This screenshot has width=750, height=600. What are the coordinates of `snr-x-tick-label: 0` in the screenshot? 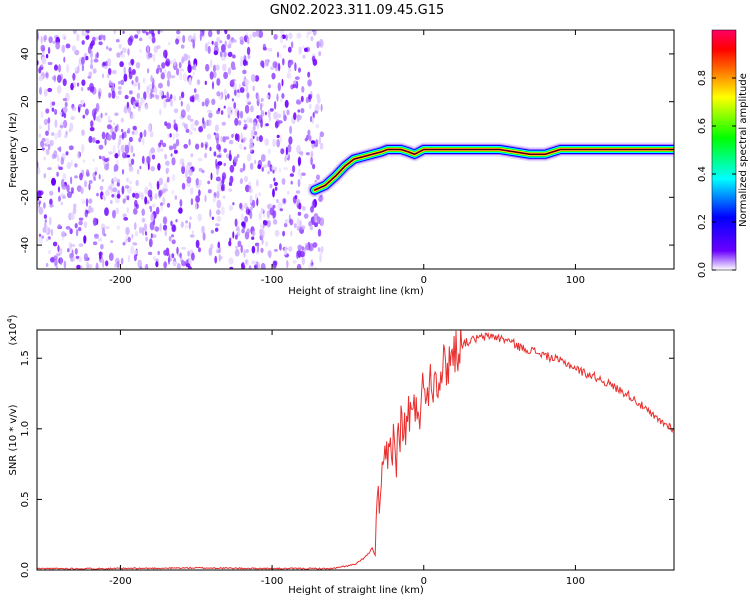 It's located at (424, 581).